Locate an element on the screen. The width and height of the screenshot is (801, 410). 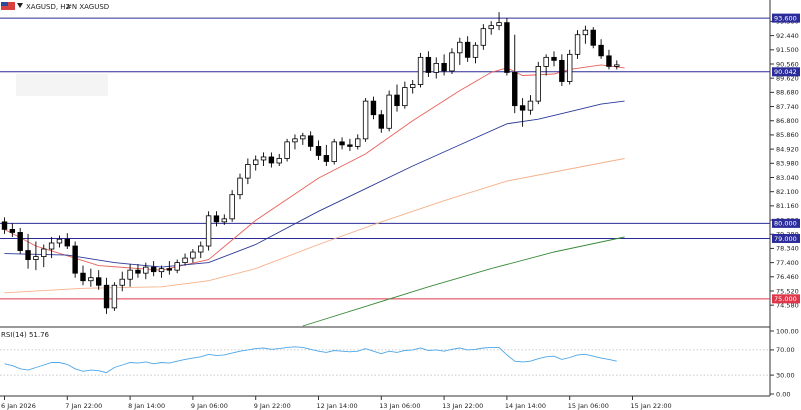
watermark-box is located at coordinates (62, 85).